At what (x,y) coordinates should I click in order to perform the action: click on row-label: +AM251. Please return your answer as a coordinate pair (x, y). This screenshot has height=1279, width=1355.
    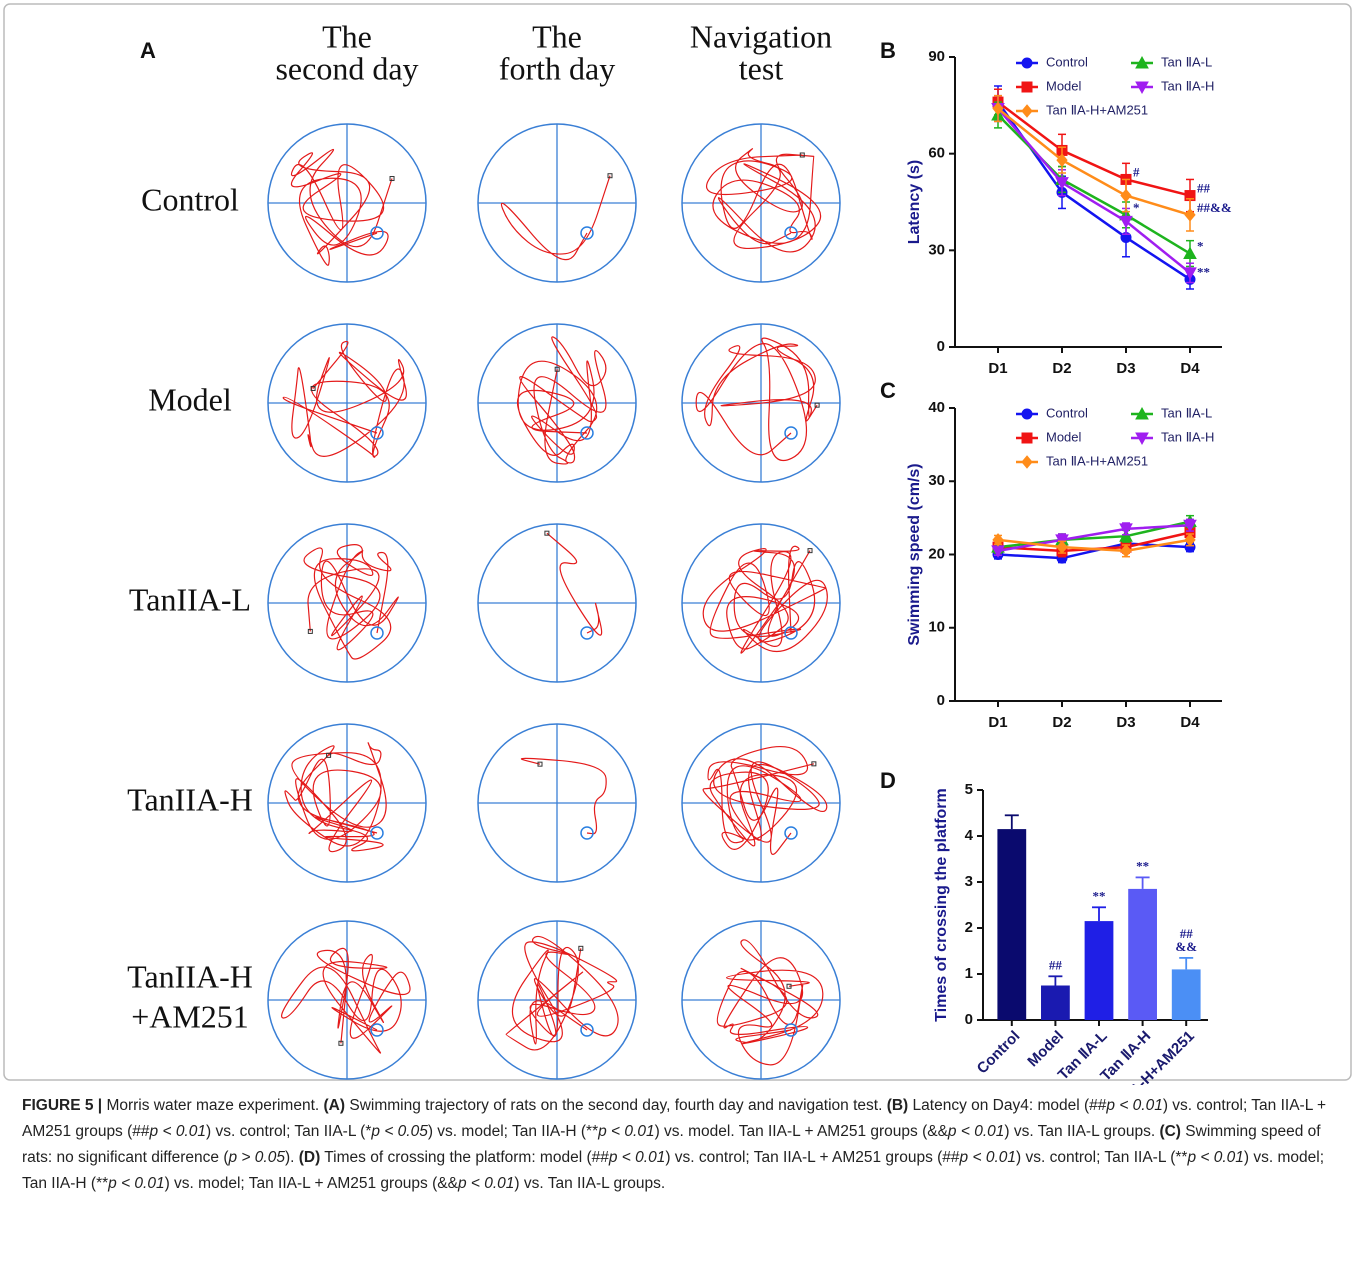
    Looking at the image, I should click on (190, 1016).